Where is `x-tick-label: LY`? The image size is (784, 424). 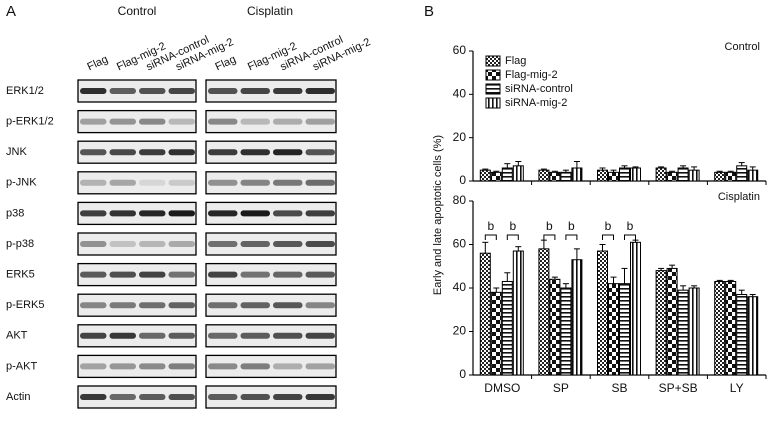 x-tick-label: LY is located at coordinates (737, 388).